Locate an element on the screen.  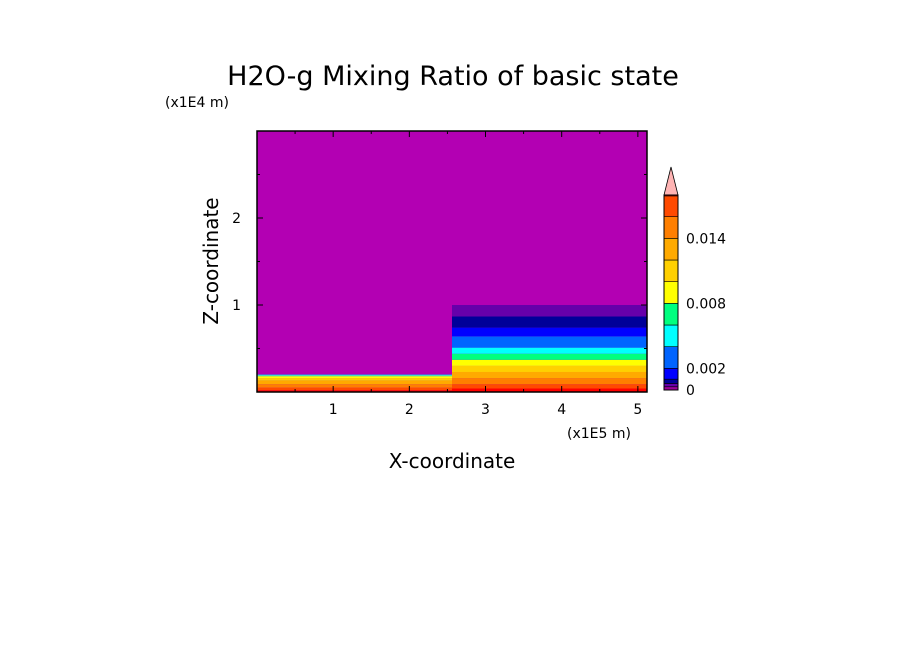
y-tick-label-0: 1 is located at coordinates (236, 306).